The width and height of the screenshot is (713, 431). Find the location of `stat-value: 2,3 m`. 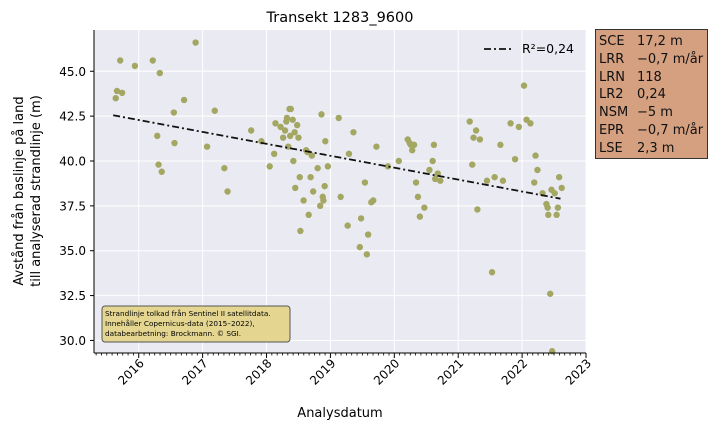

stat-value: 2,3 m is located at coordinates (656, 148).